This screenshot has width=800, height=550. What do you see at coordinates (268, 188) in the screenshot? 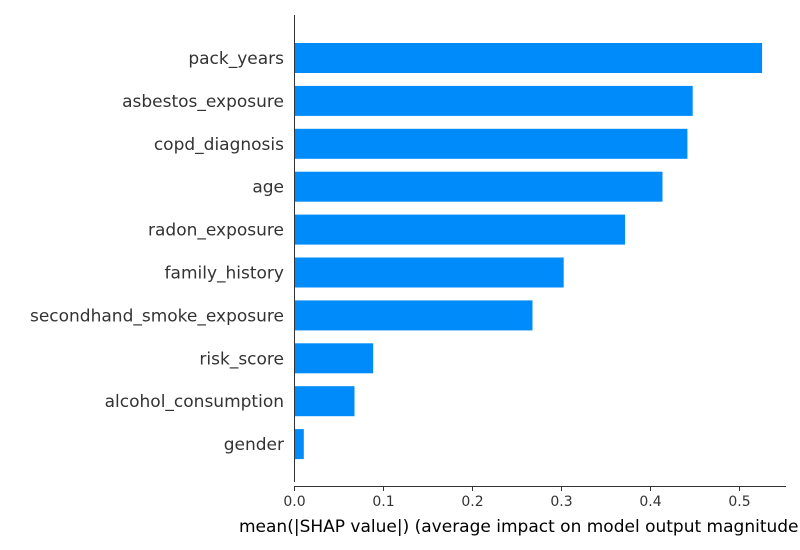
I see `category-label: age` at bounding box center [268, 188].